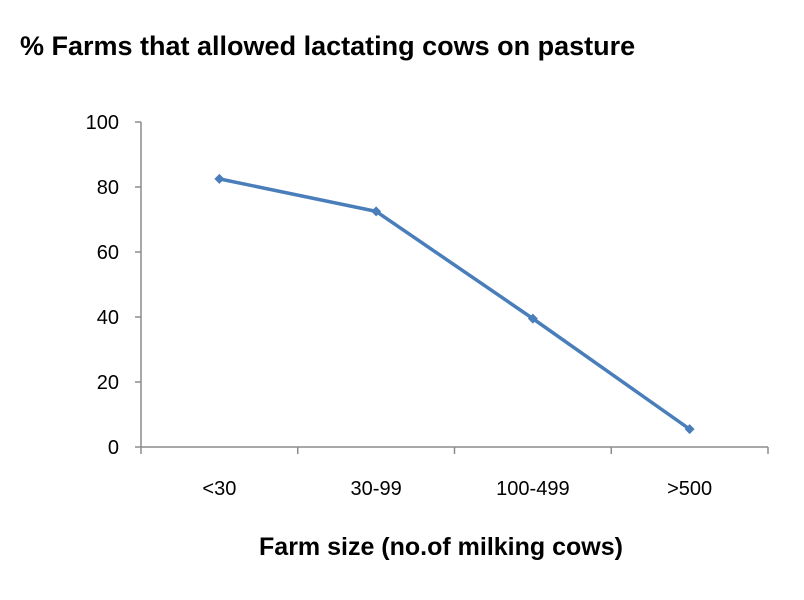 Image resolution: width=804 pixels, height=600 pixels. Describe the element at coordinates (689, 489) in the screenshot. I see `x-tick-label: >500` at that location.